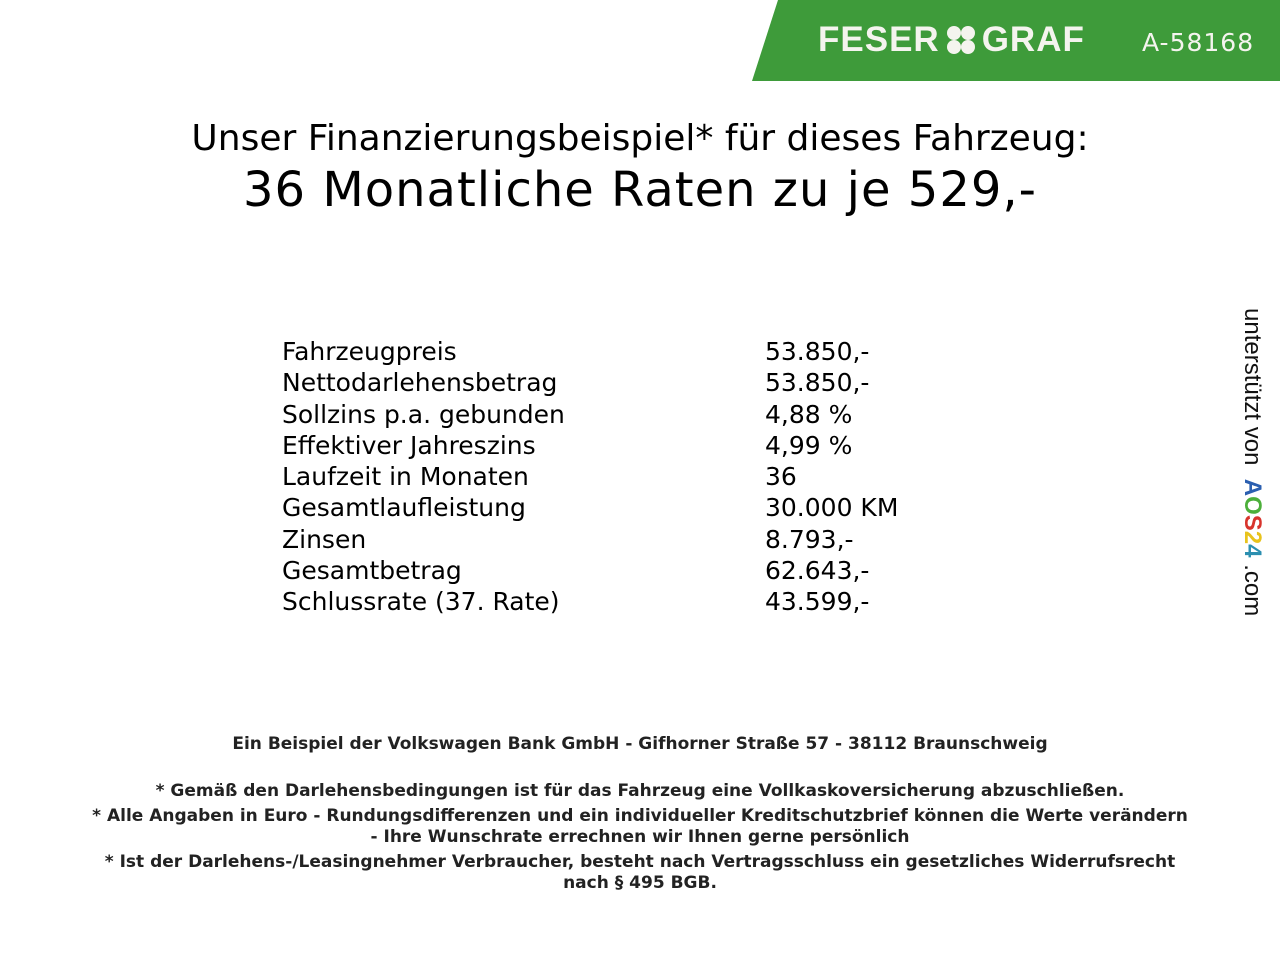 The image size is (1280, 960). What do you see at coordinates (372, 570) in the screenshot?
I see `row-label: Gesamtbetrag` at bounding box center [372, 570].